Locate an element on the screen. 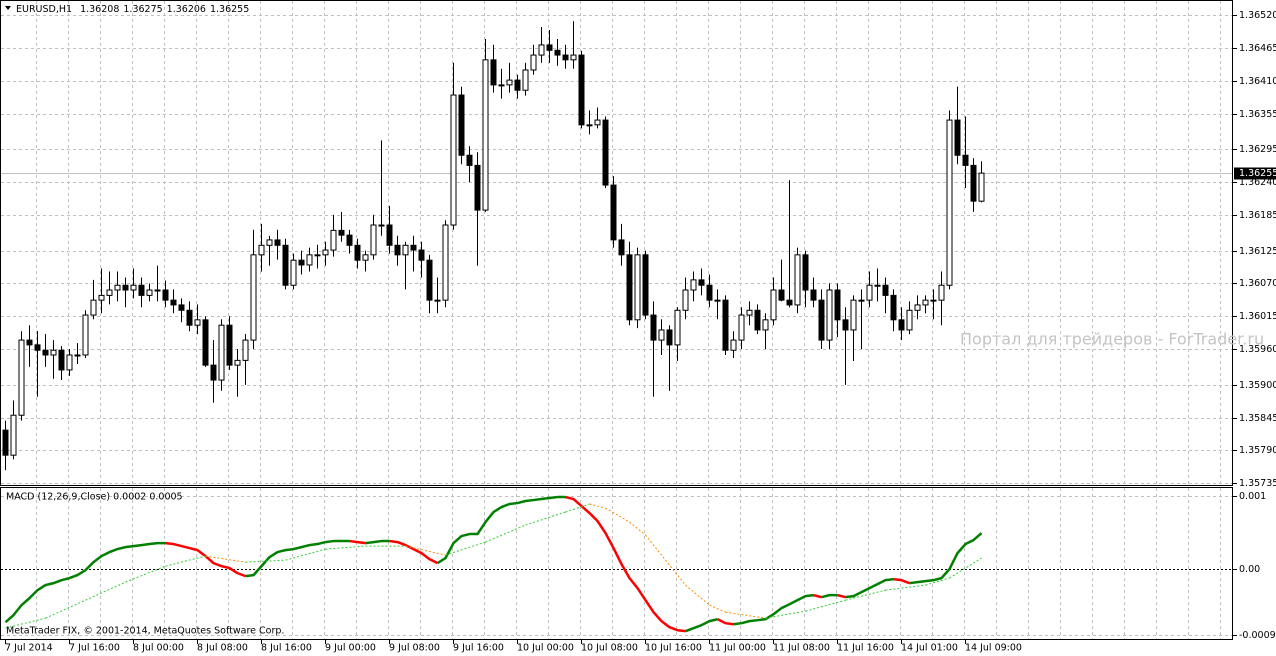 The height and width of the screenshot is (656, 1276). y-tick-label: 1.36295 is located at coordinates (1257, 149).